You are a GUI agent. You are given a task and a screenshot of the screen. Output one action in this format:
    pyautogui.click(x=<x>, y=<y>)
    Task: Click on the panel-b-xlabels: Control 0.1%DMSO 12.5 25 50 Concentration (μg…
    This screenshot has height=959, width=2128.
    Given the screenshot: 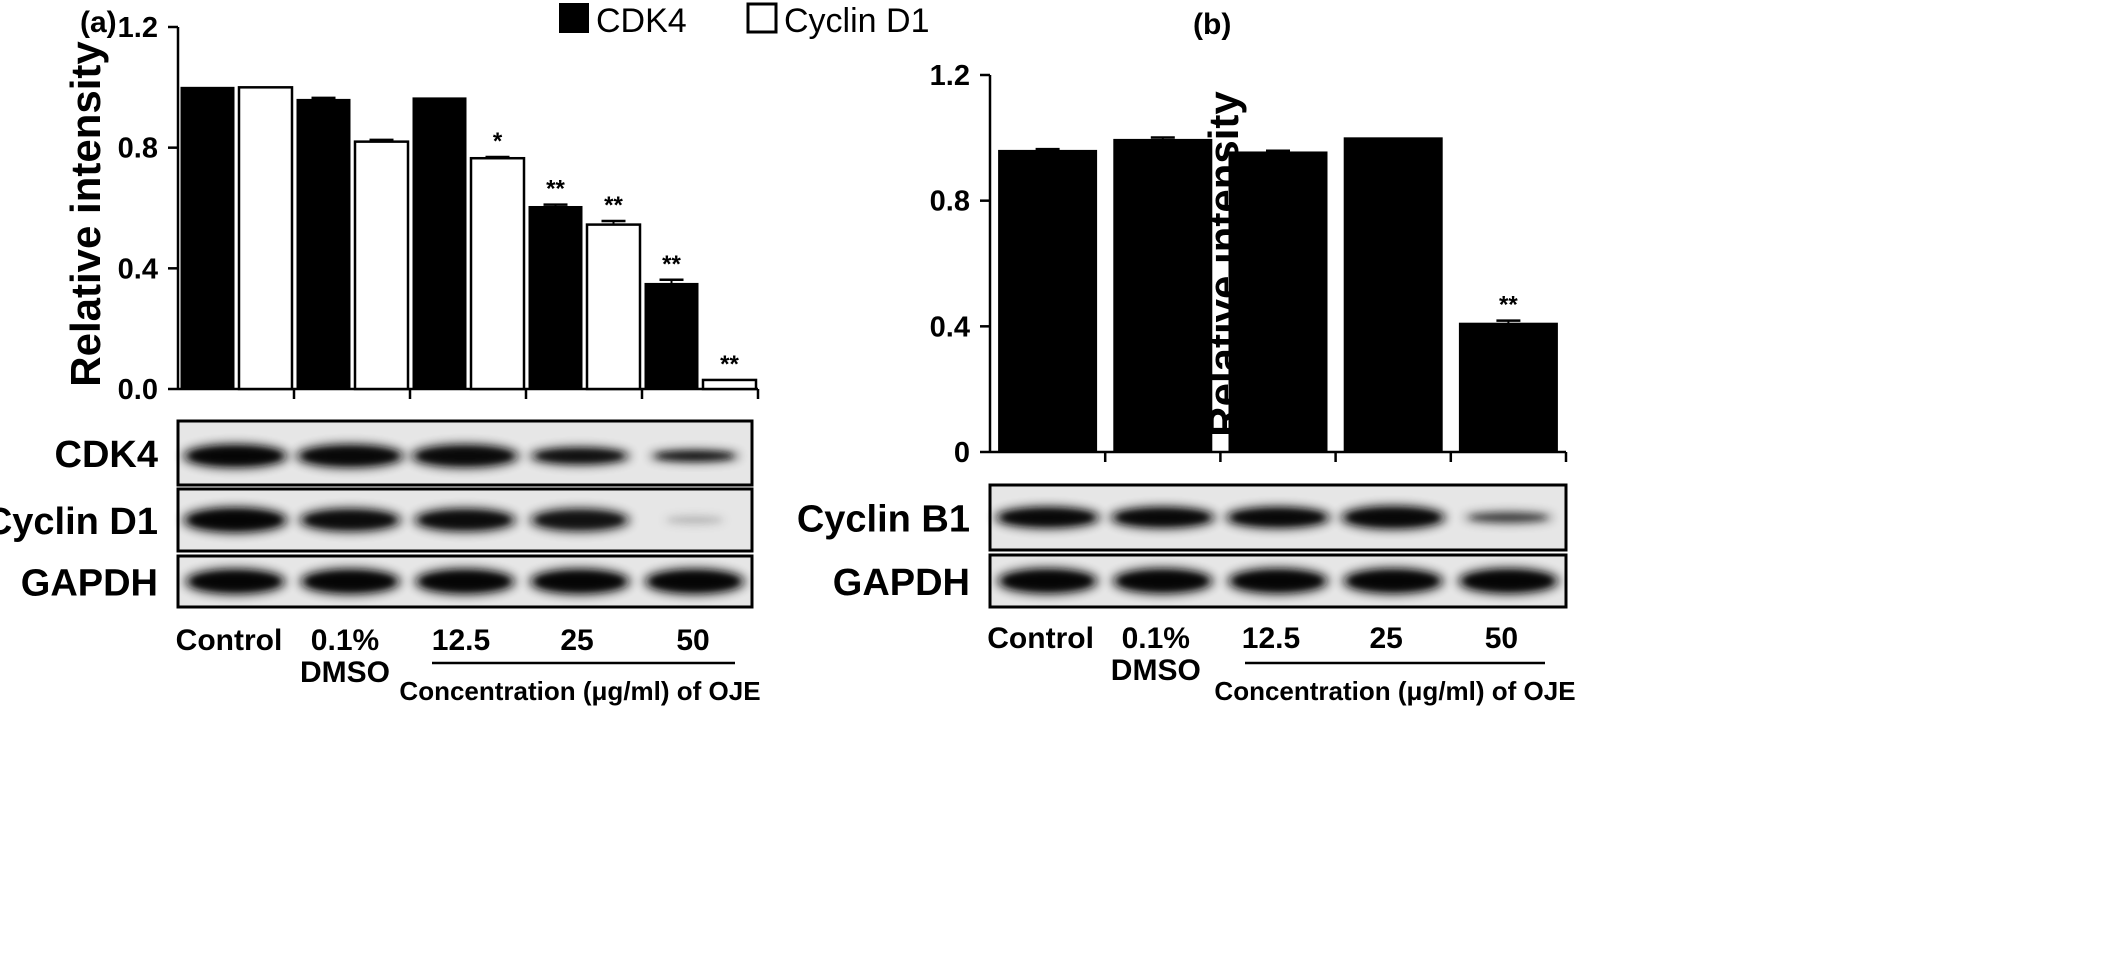 What is the action you would take?
    pyautogui.click(x=1281, y=664)
    